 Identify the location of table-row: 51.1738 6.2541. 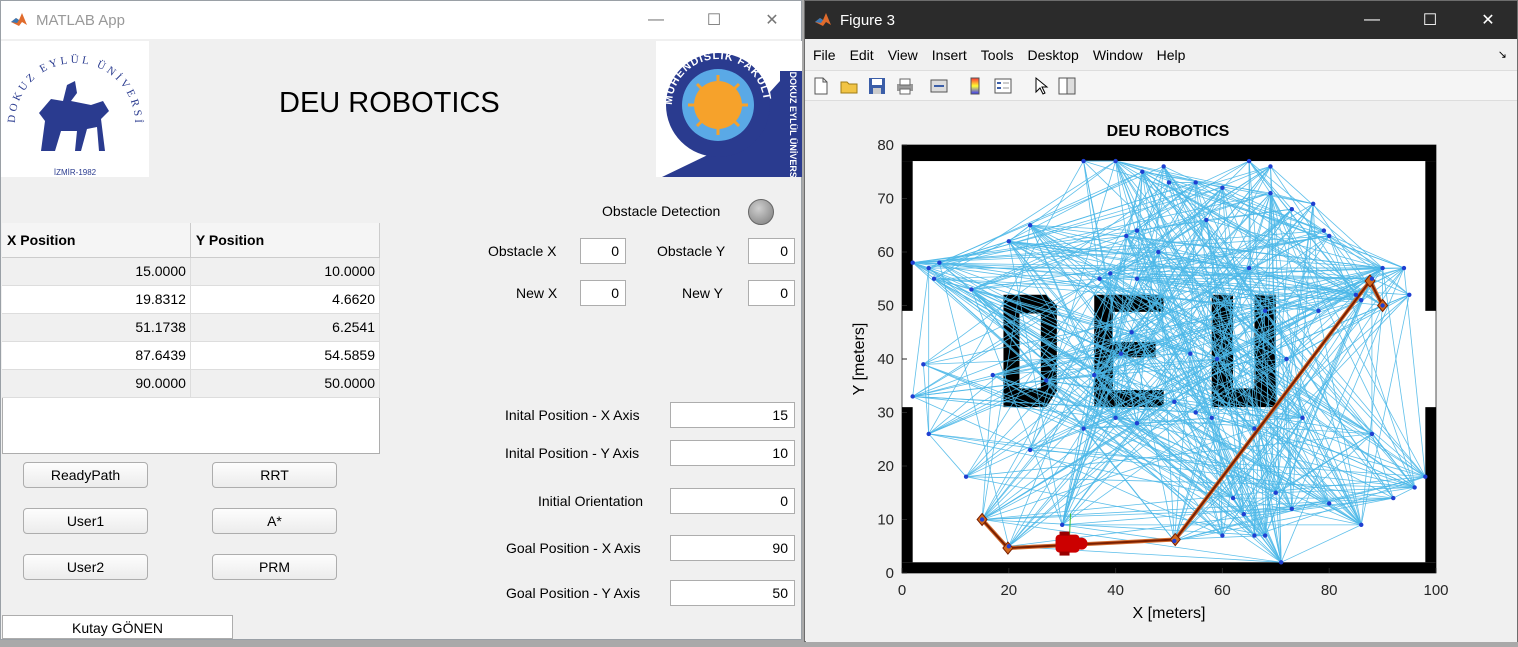
(191, 327).